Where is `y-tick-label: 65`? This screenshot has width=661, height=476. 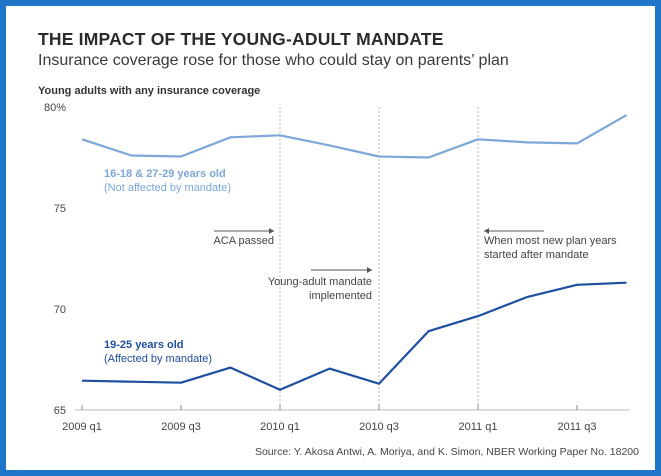
y-tick-label: 65 is located at coordinates (60, 411).